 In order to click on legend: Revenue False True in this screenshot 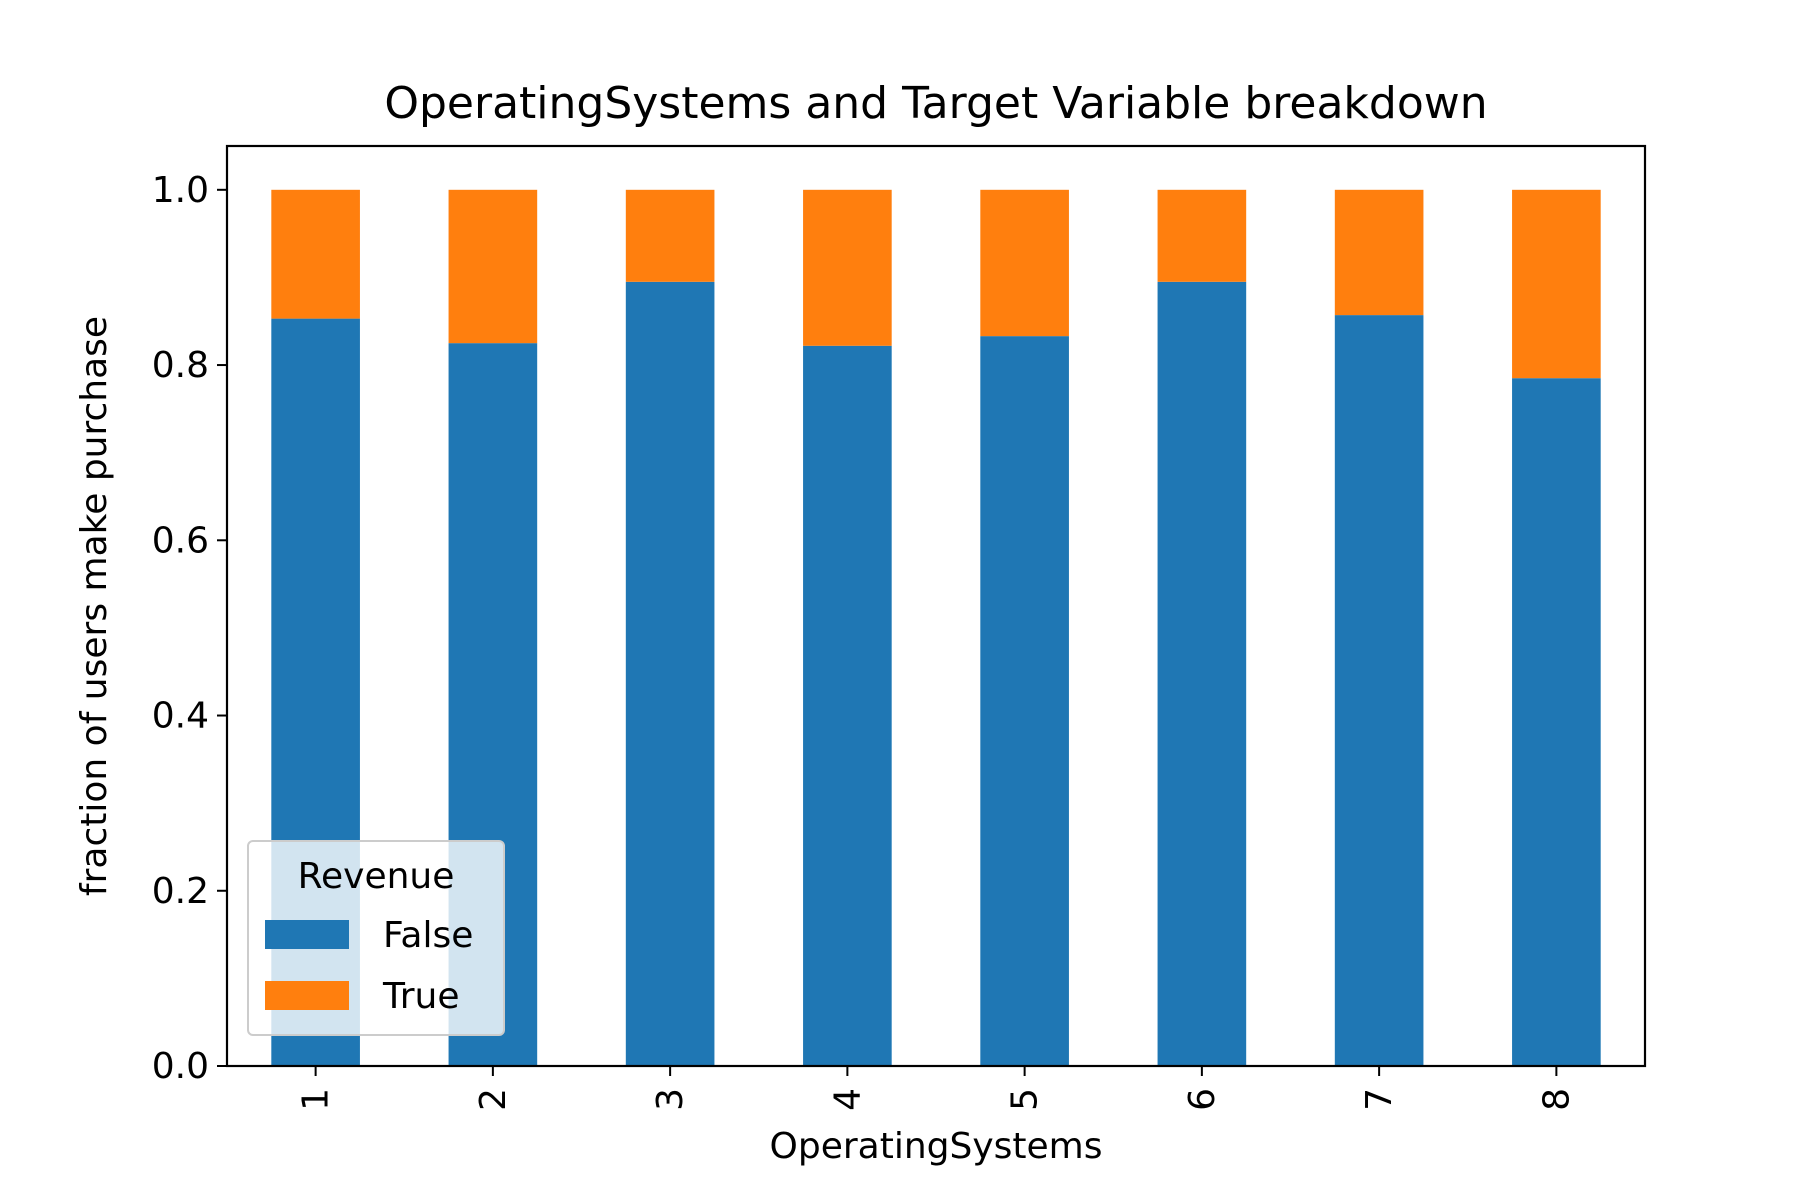, I will do `click(376, 938)`.